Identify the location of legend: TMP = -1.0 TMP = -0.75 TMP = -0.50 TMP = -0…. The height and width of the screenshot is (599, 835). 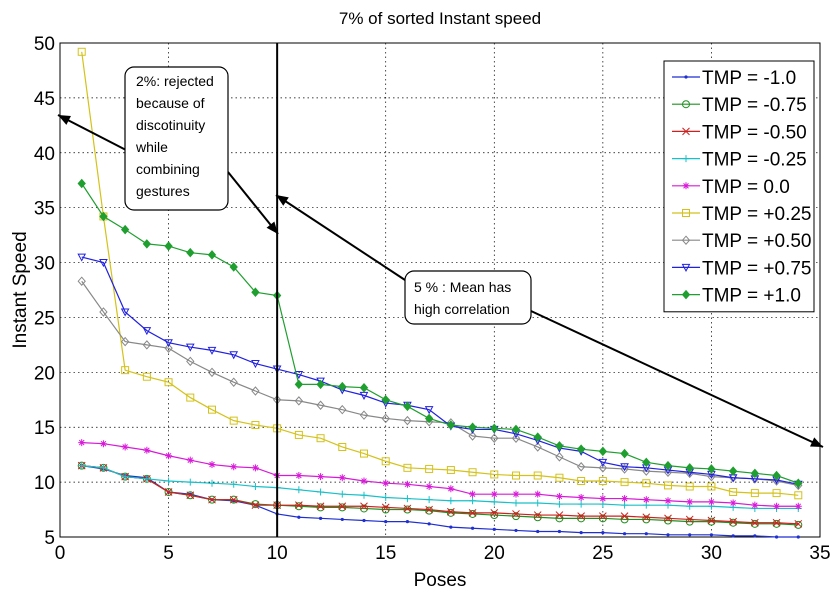
(739, 186).